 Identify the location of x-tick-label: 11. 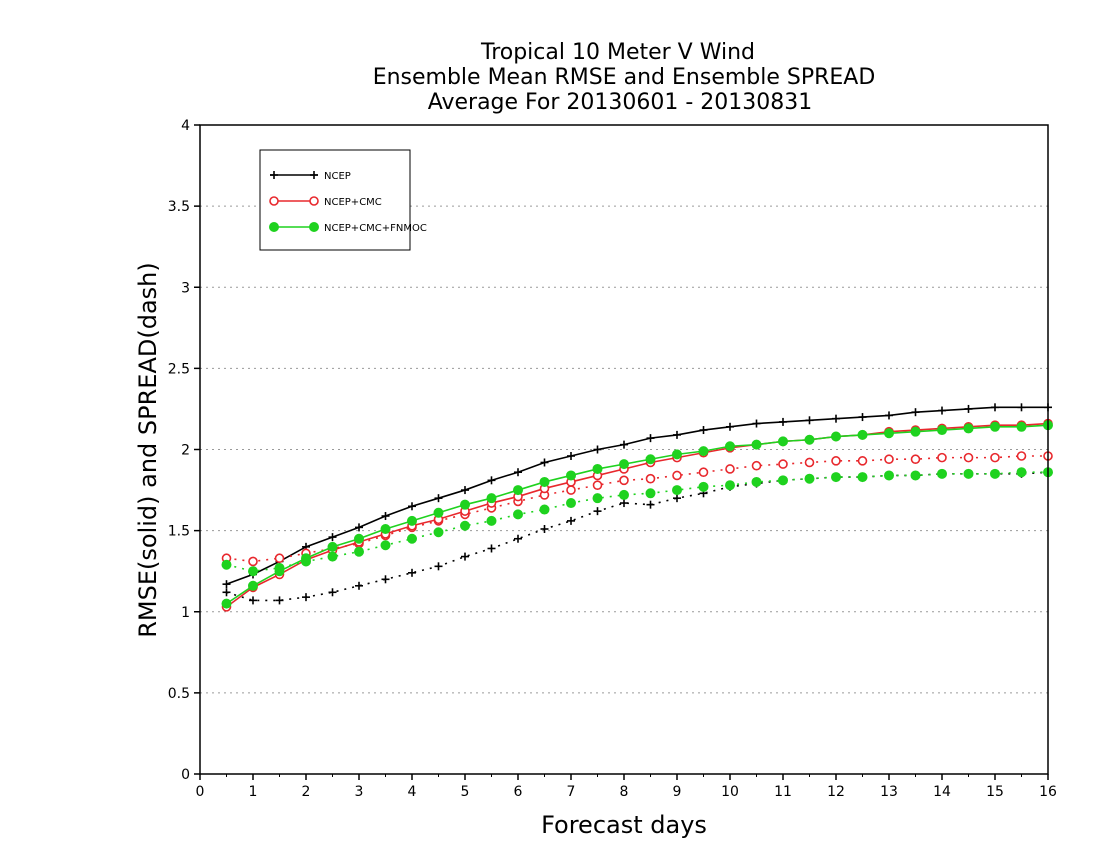
(783, 792).